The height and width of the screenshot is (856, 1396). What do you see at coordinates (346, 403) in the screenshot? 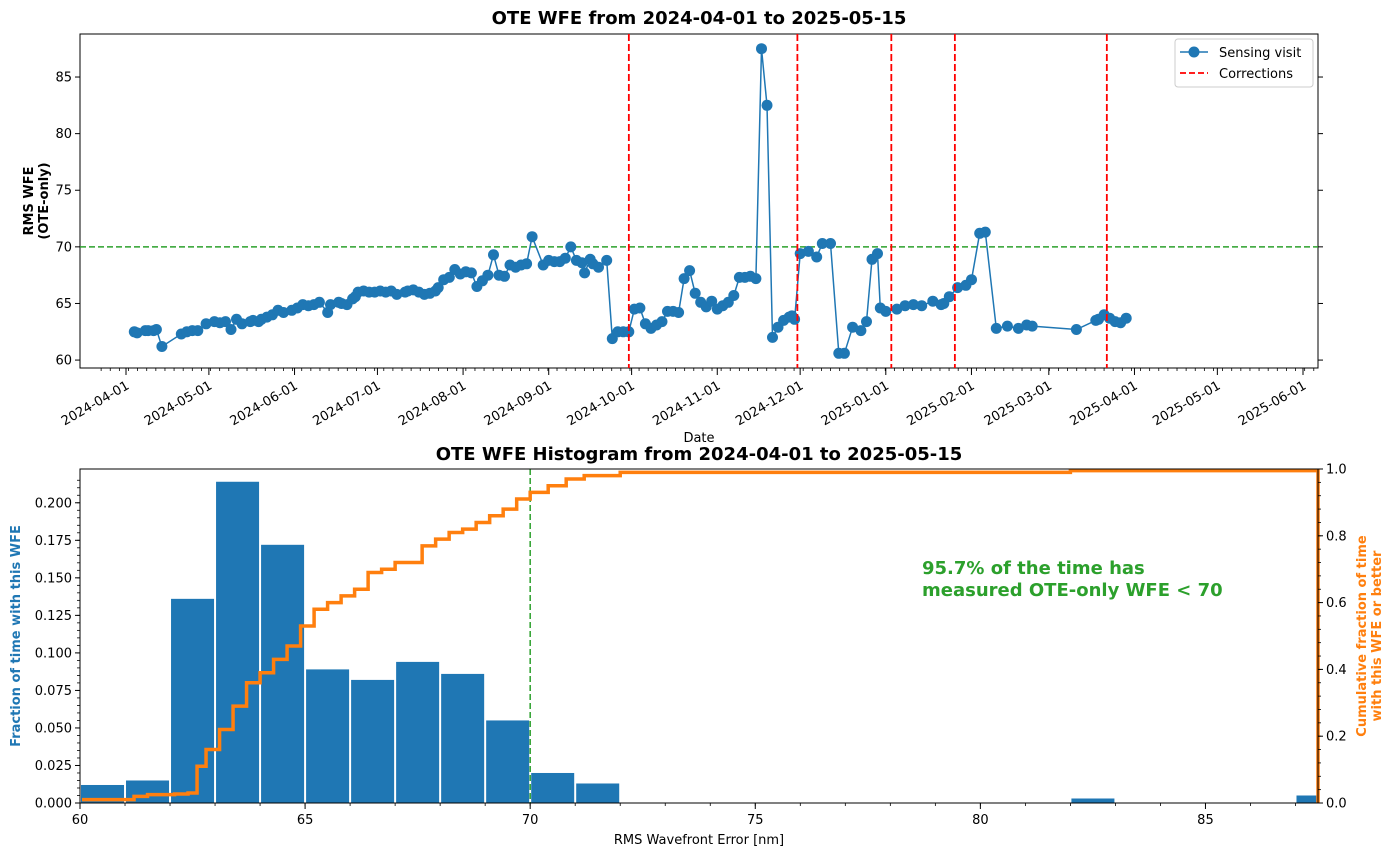
I see `top-x-tick-label: 2024-07-01` at bounding box center [346, 403].